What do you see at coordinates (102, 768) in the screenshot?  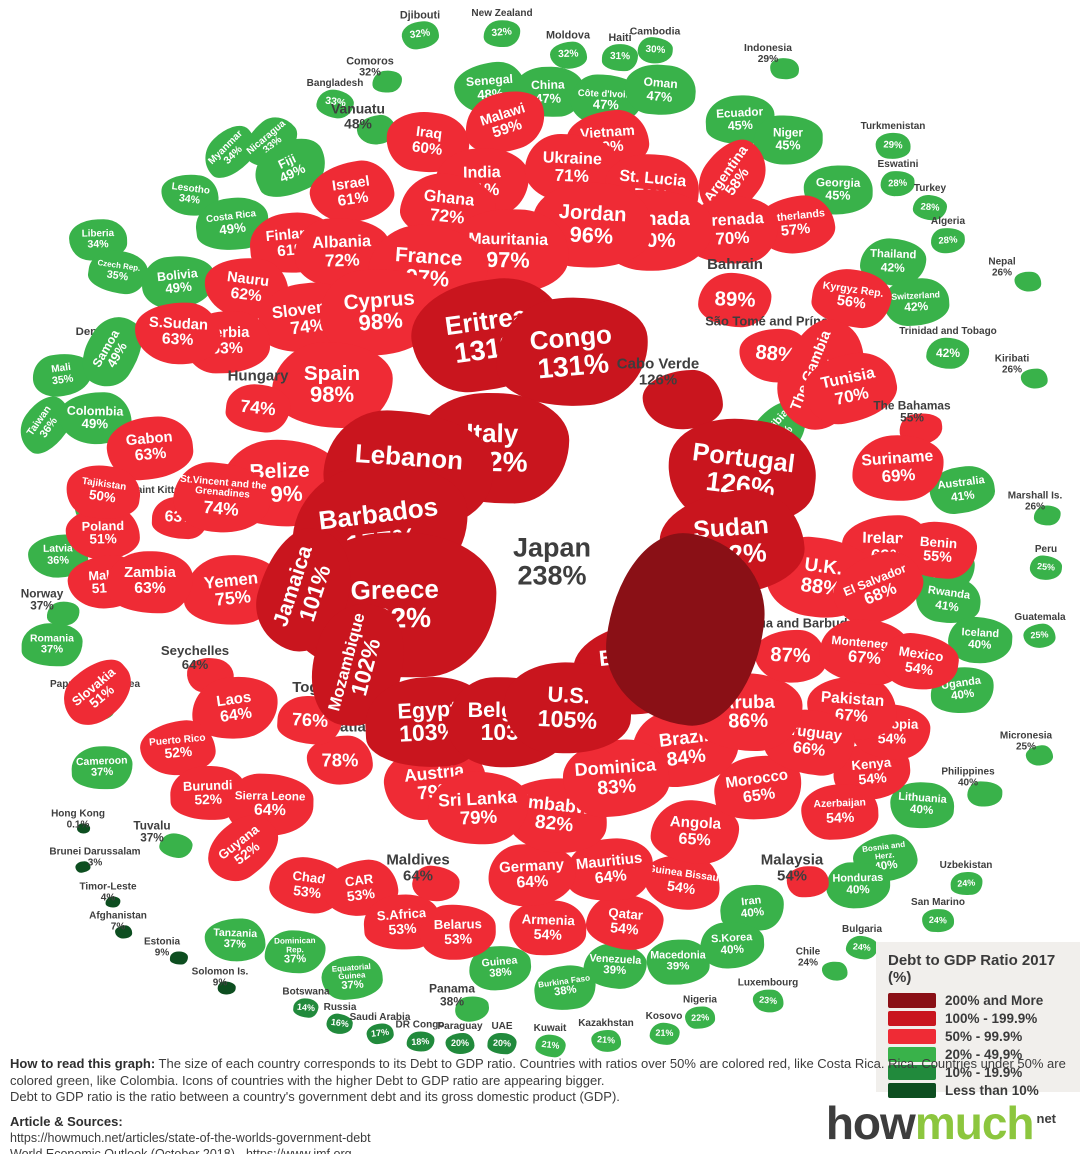 I see `country-cameroon: Cameroon 37%` at bounding box center [102, 768].